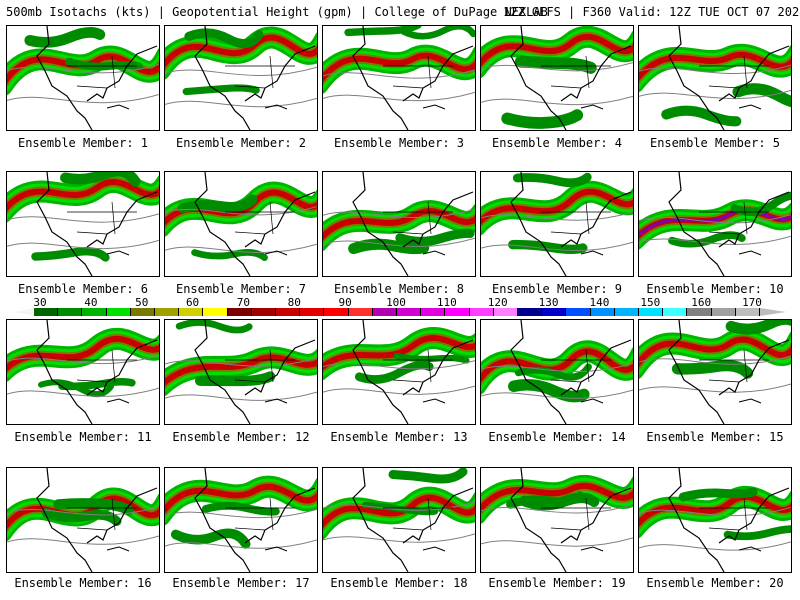  I want to click on colorbar-tick-label: 30, so click(40, 302).